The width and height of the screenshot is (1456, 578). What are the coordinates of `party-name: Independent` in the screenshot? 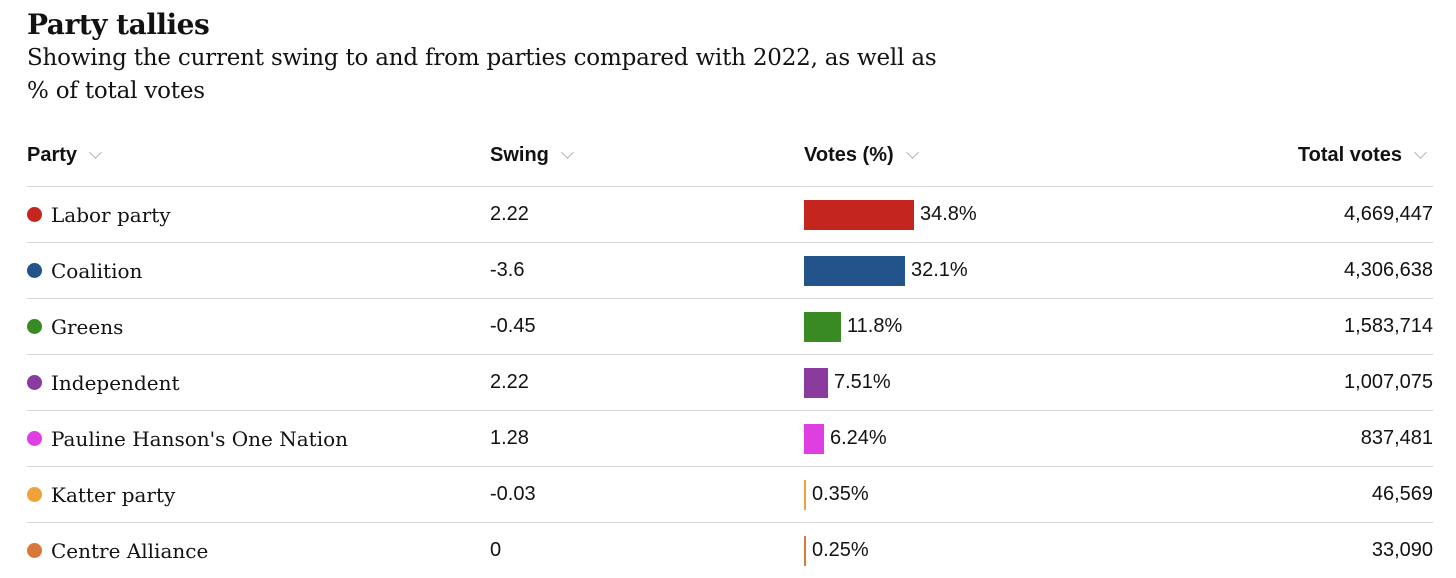 It's located at (115, 382).